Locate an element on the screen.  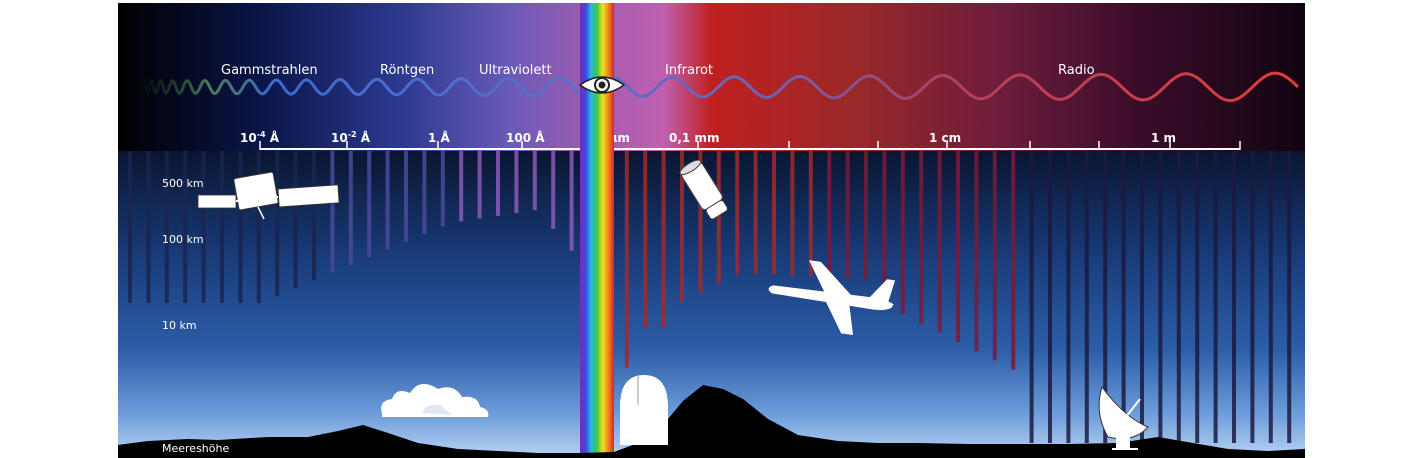
altitude-label-500km: 500 km is located at coordinates (183, 183).